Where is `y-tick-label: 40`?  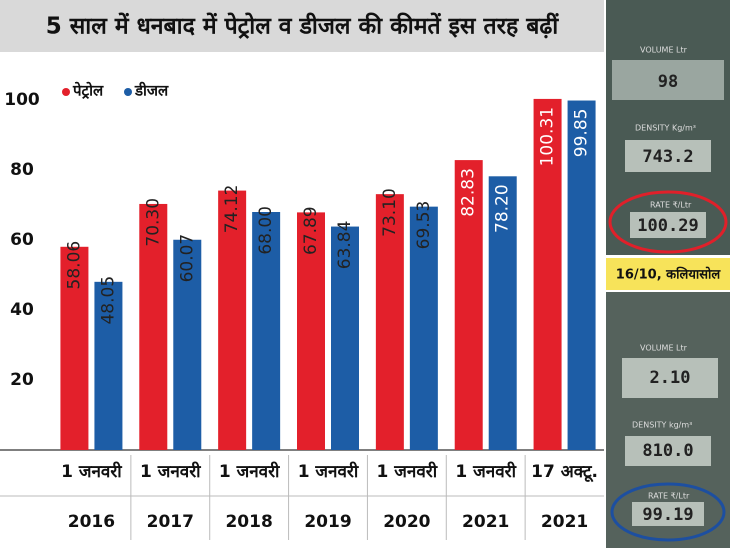
y-tick-label: 40 is located at coordinates (22, 310).